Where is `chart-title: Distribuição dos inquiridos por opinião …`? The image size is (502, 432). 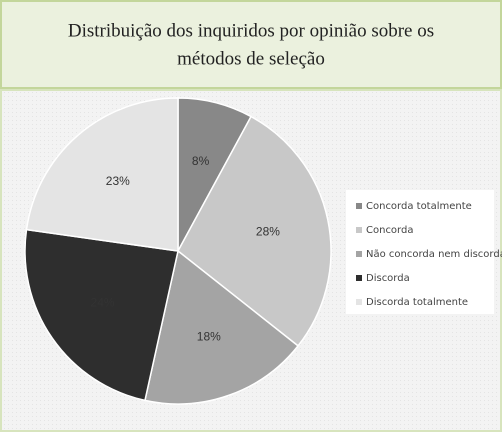
chart-title: Distribuição dos inquiridos por opinião … is located at coordinates (251, 30).